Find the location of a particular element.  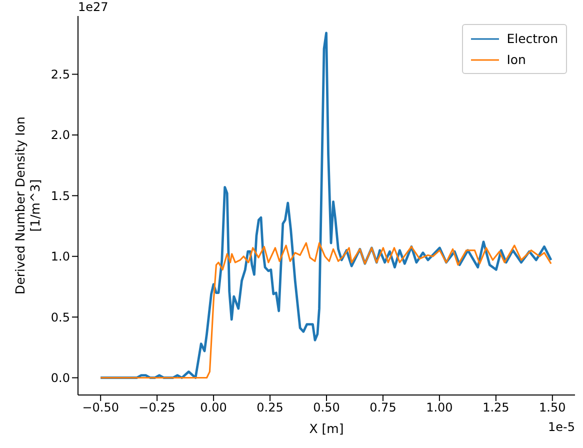

text: 1e27 is located at coordinates (93, 7).